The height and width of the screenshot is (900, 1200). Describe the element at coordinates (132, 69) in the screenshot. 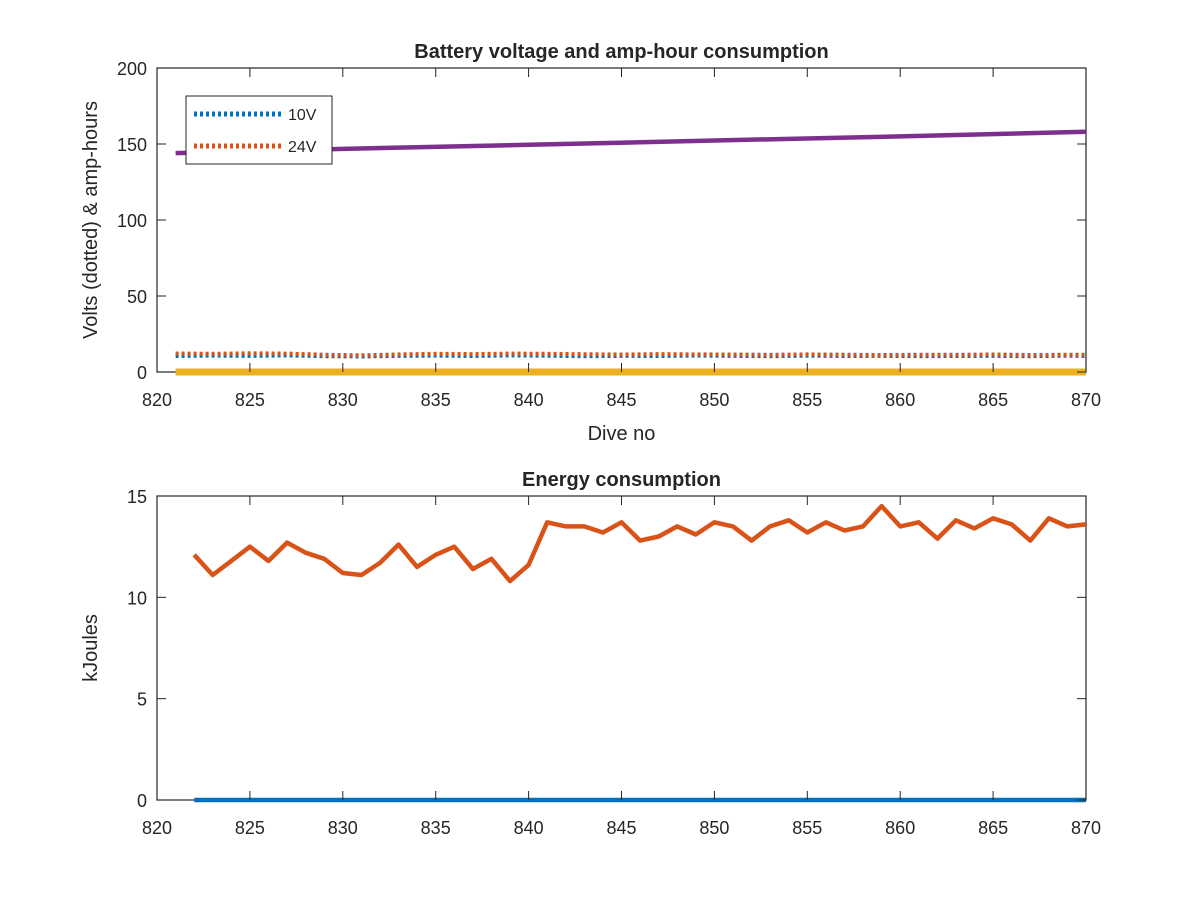

I see `y-tick-label: 200` at that location.